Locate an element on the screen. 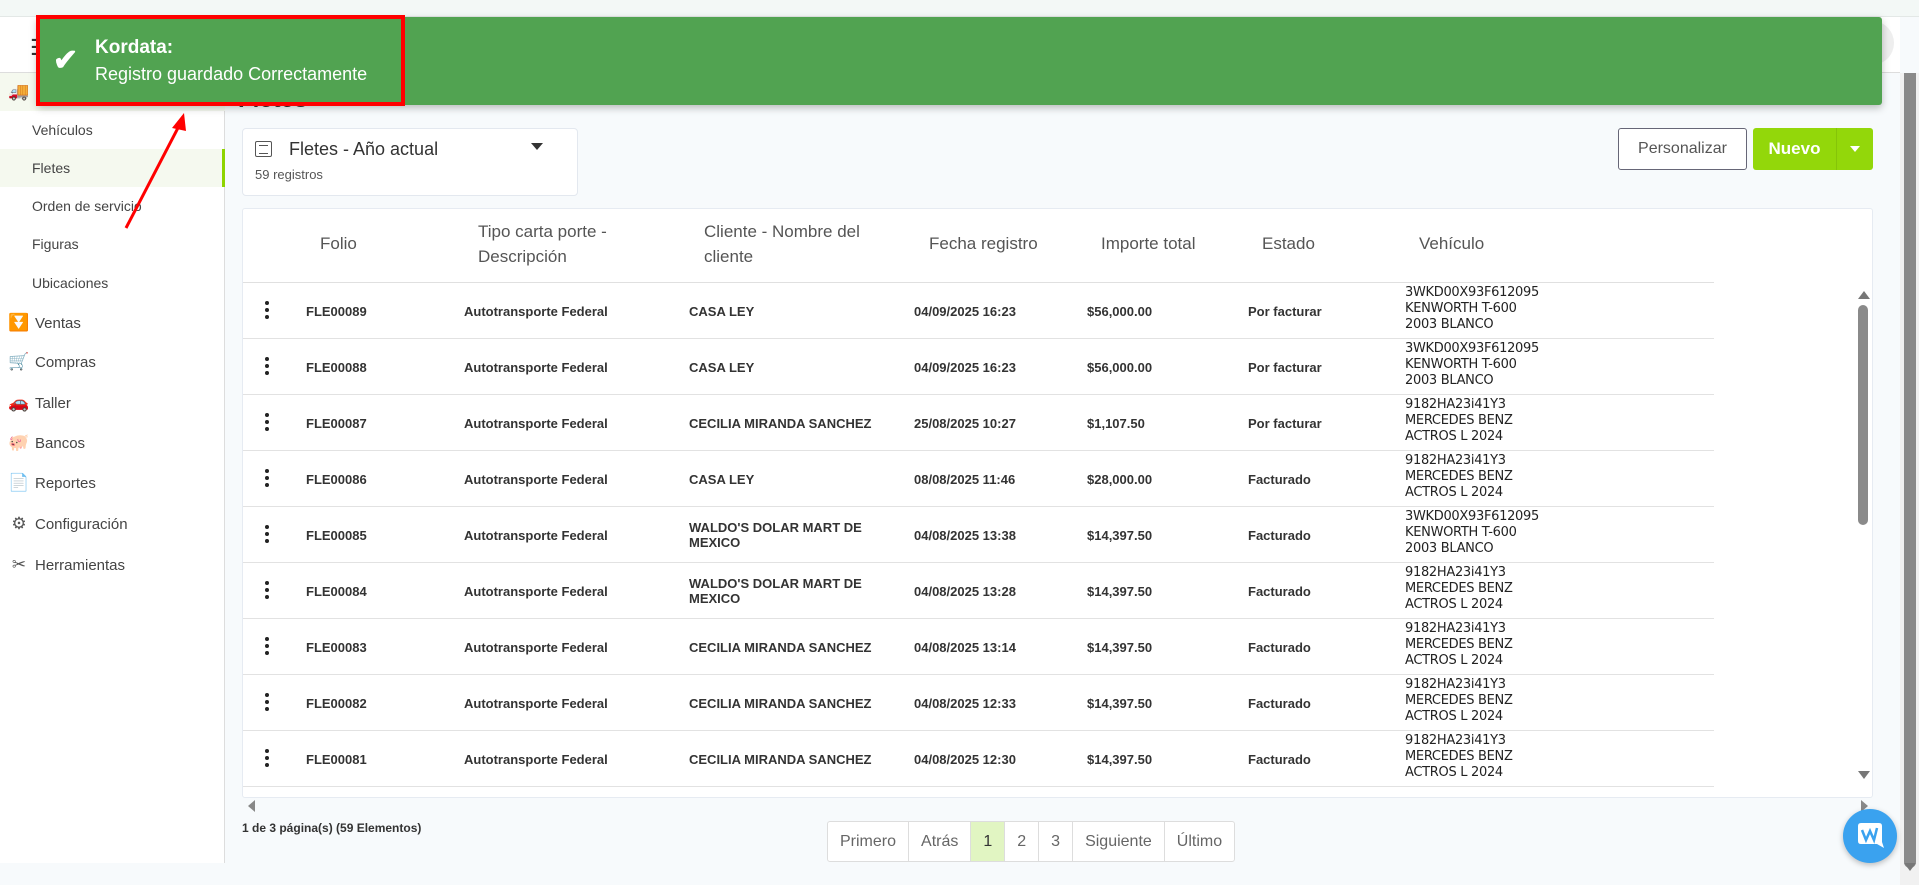 The height and width of the screenshot is (885, 1919). vehicle-line: ACTROS L 2024 is located at coordinates (1454, 436).